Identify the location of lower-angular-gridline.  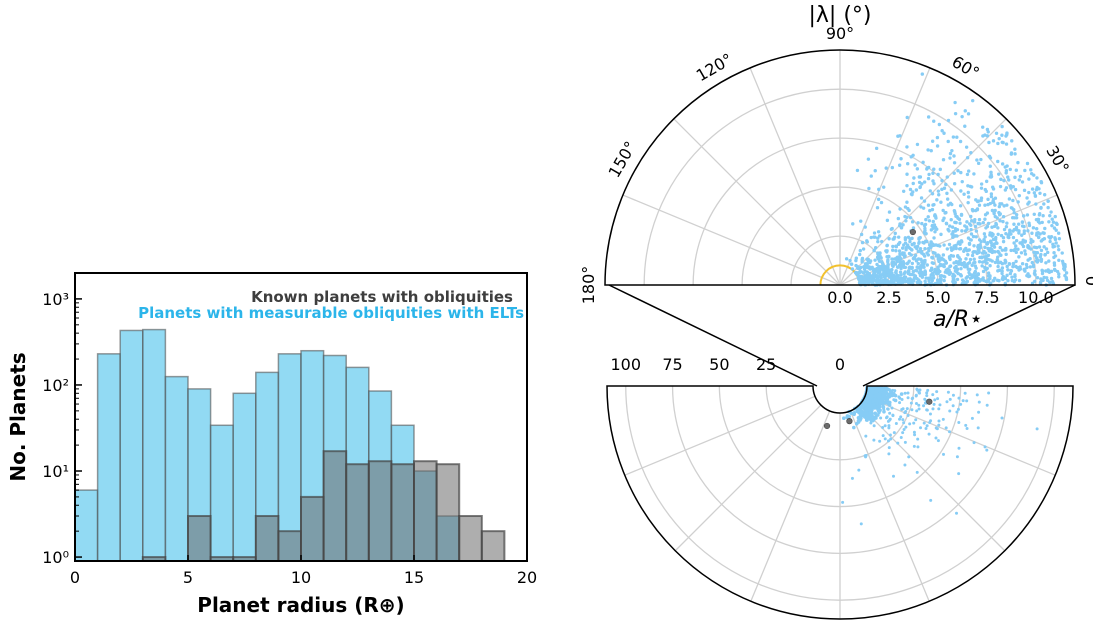
(720, 435).